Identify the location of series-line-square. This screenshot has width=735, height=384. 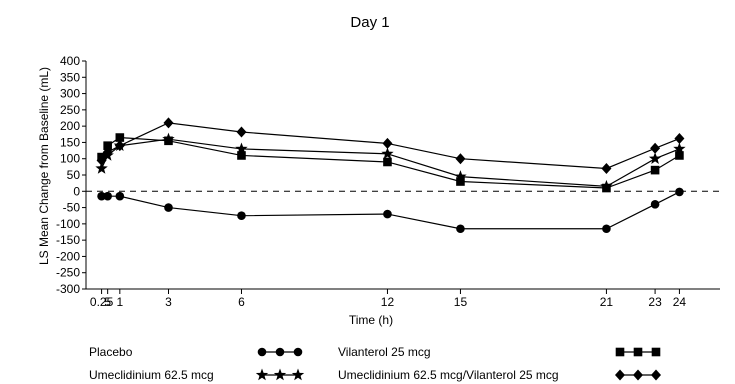
(390, 162).